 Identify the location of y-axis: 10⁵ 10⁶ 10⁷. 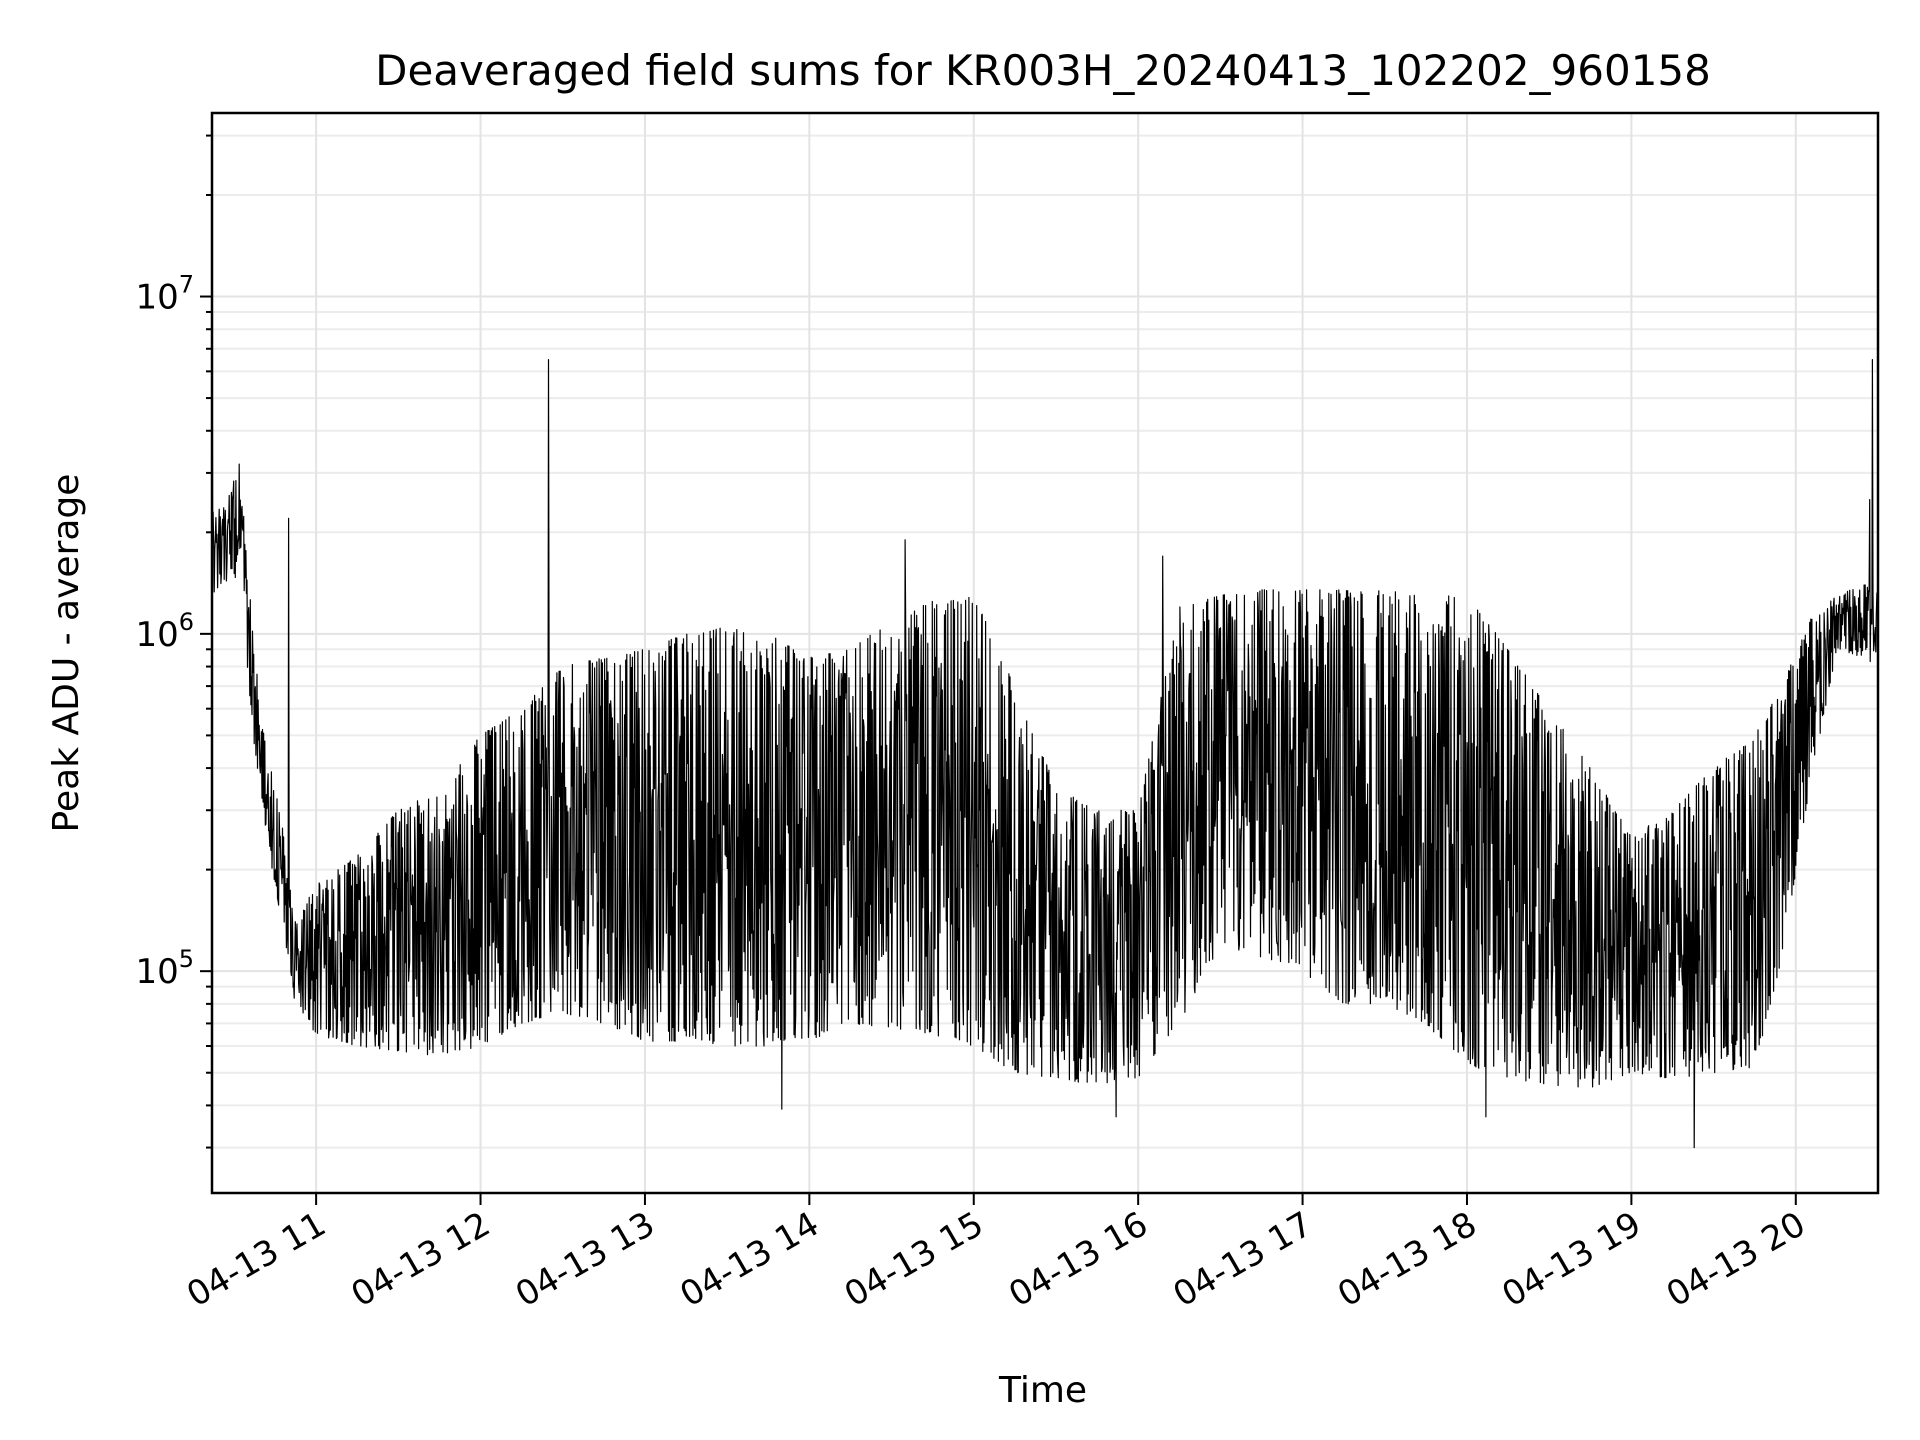
(173, 641).